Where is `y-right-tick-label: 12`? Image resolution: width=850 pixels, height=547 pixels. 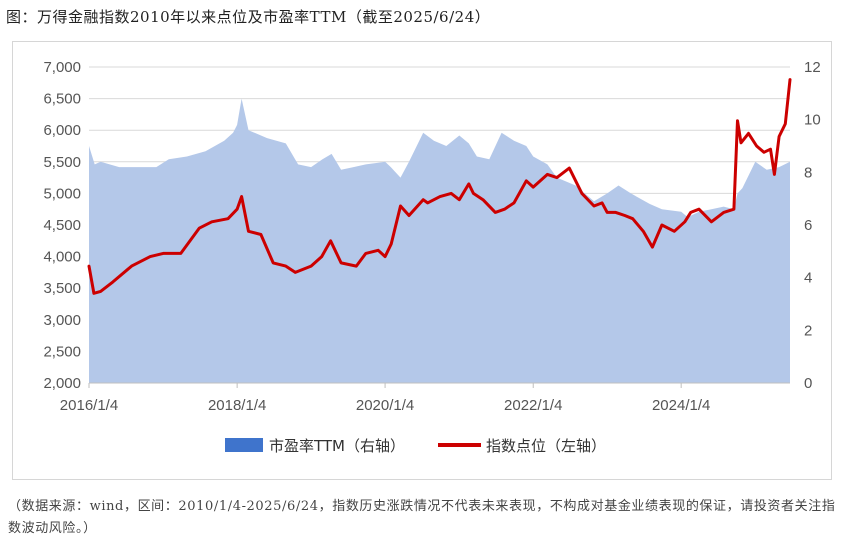 y-right-tick-label: 12 is located at coordinates (812, 67).